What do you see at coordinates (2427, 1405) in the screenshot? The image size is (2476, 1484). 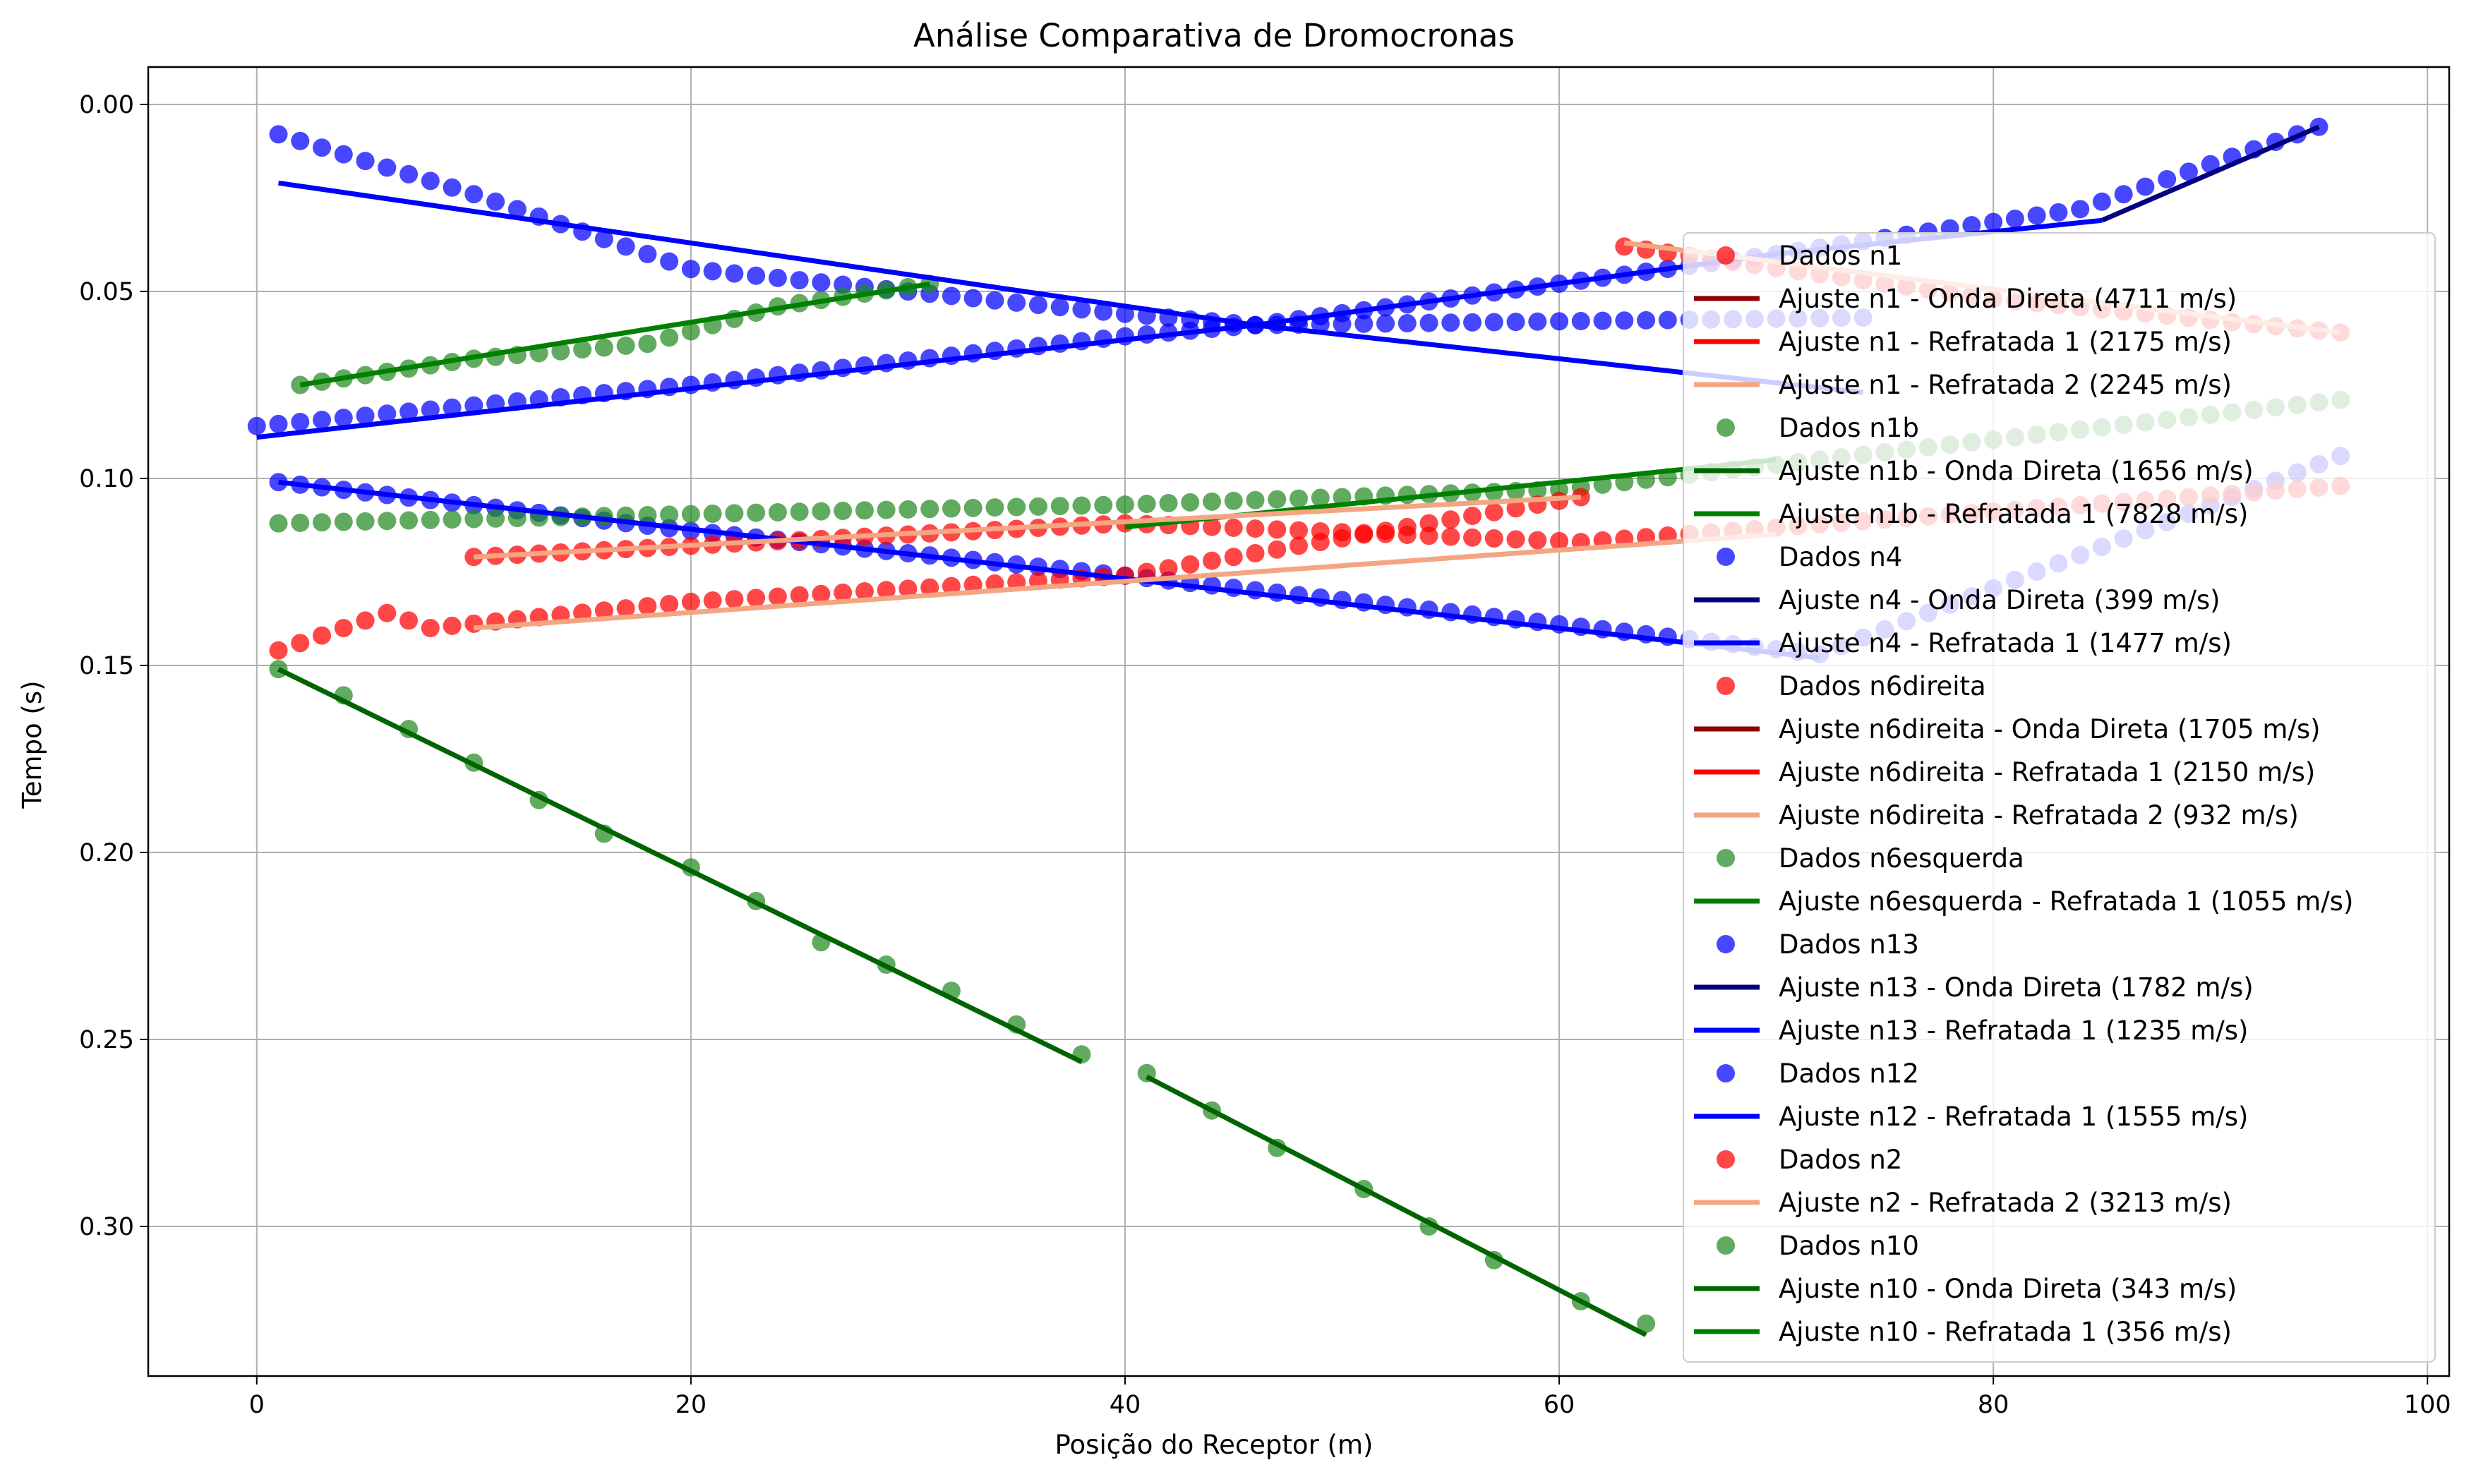 I see `x-tick-label: 100` at bounding box center [2427, 1405].